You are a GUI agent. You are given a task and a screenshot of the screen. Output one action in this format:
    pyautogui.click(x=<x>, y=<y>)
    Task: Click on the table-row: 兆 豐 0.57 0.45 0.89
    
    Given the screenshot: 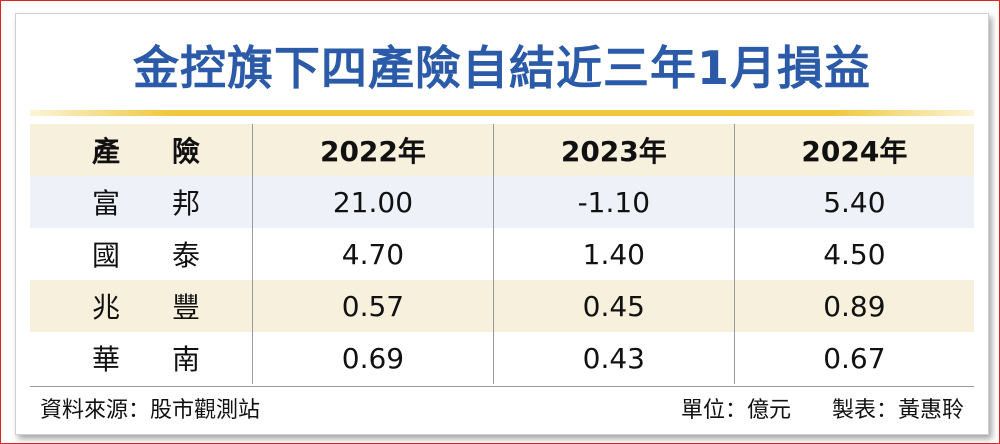 What is the action you would take?
    pyautogui.click(x=502, y=306)
    